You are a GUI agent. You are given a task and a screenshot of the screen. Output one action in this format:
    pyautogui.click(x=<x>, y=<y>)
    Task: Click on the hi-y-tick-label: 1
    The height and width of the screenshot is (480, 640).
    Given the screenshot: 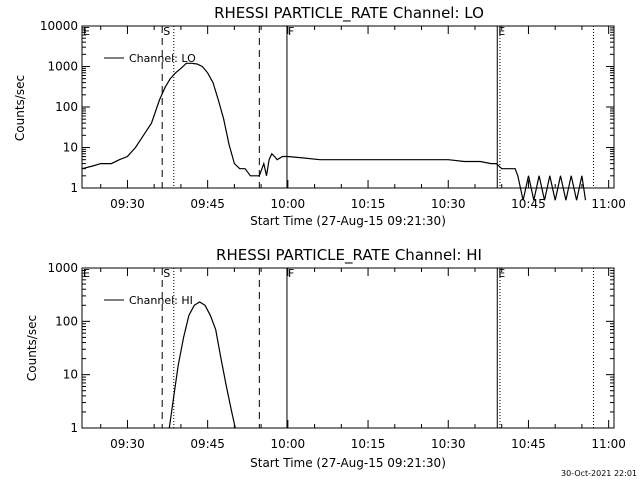 What is the action you would take?
    pyautogui.click(x=74, y=428)
    